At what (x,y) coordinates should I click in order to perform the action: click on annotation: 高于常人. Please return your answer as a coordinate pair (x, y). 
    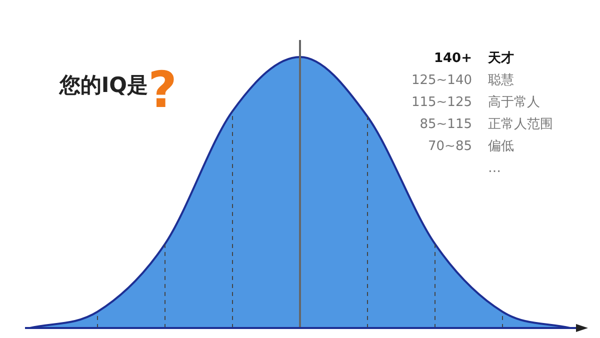
    Looking at the image, I should click on (514, 102).